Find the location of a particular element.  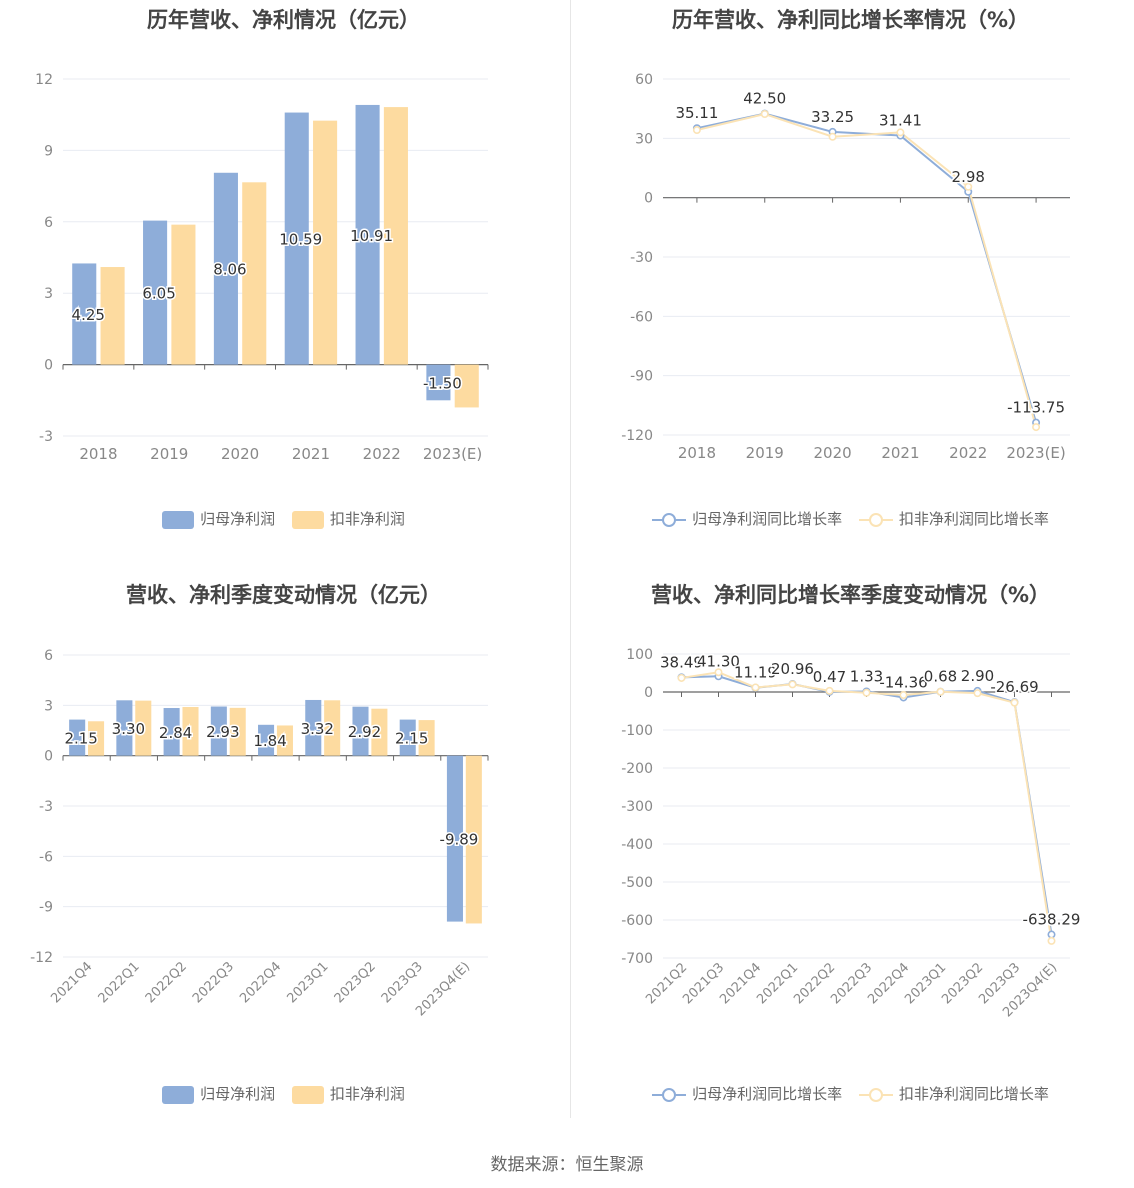

y-tick-label: -12 is located at coordinates (41, 958).